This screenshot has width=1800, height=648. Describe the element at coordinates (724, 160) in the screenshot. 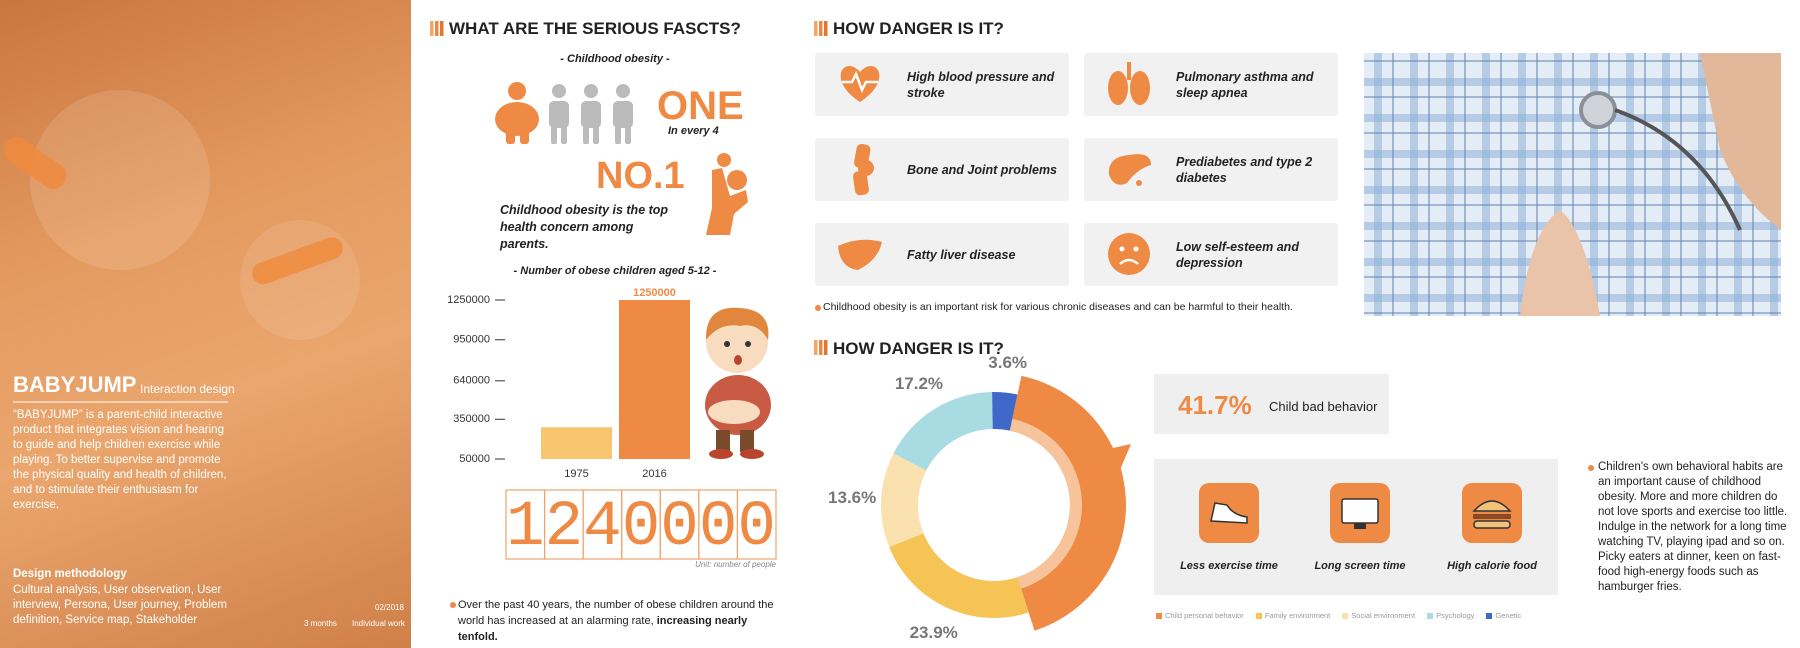

I see `parent-icon` at that location.